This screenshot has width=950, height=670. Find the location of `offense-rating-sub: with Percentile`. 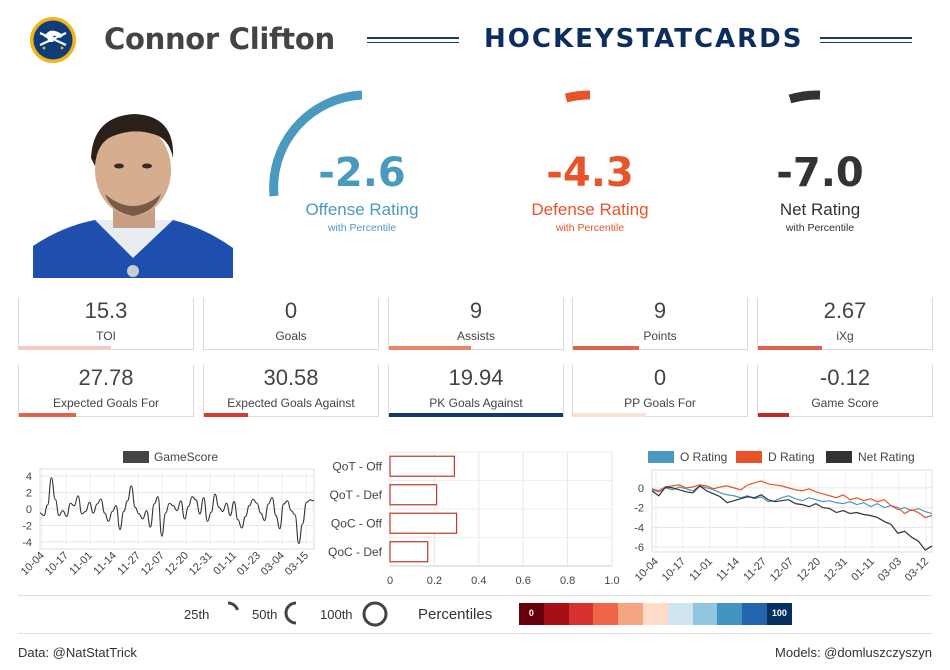

offense-rating-sub: with Percentile is located at coordinates (362, 228).